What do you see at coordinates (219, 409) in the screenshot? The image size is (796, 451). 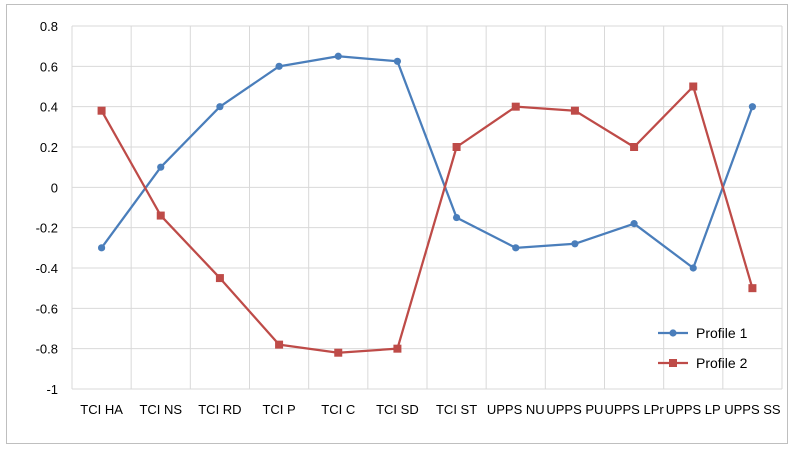 I see `x-tick-label: TCI RD` at bounding box center [219, 409].